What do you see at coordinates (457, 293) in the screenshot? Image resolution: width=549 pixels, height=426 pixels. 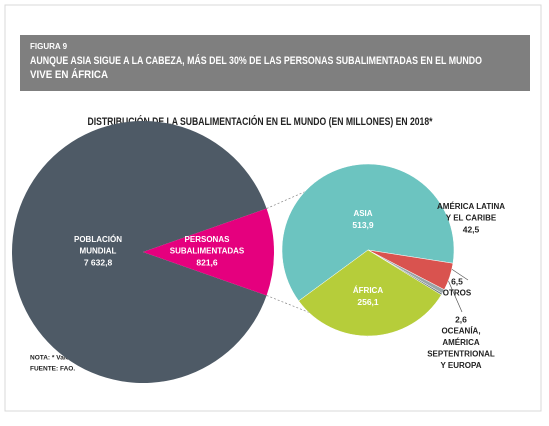 I see `category-label: OTROS` at bounding box center [457, 293].